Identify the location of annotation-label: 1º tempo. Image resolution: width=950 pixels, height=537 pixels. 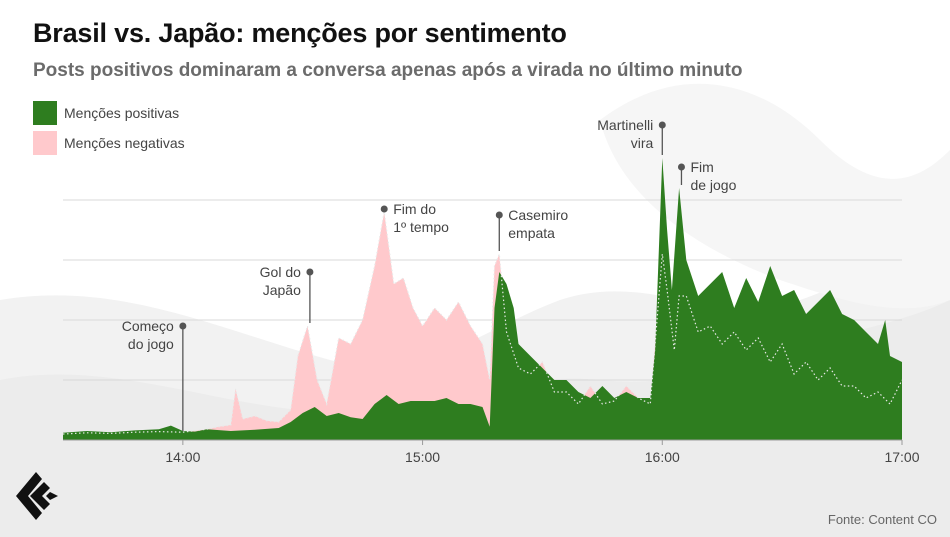
(421, 227).